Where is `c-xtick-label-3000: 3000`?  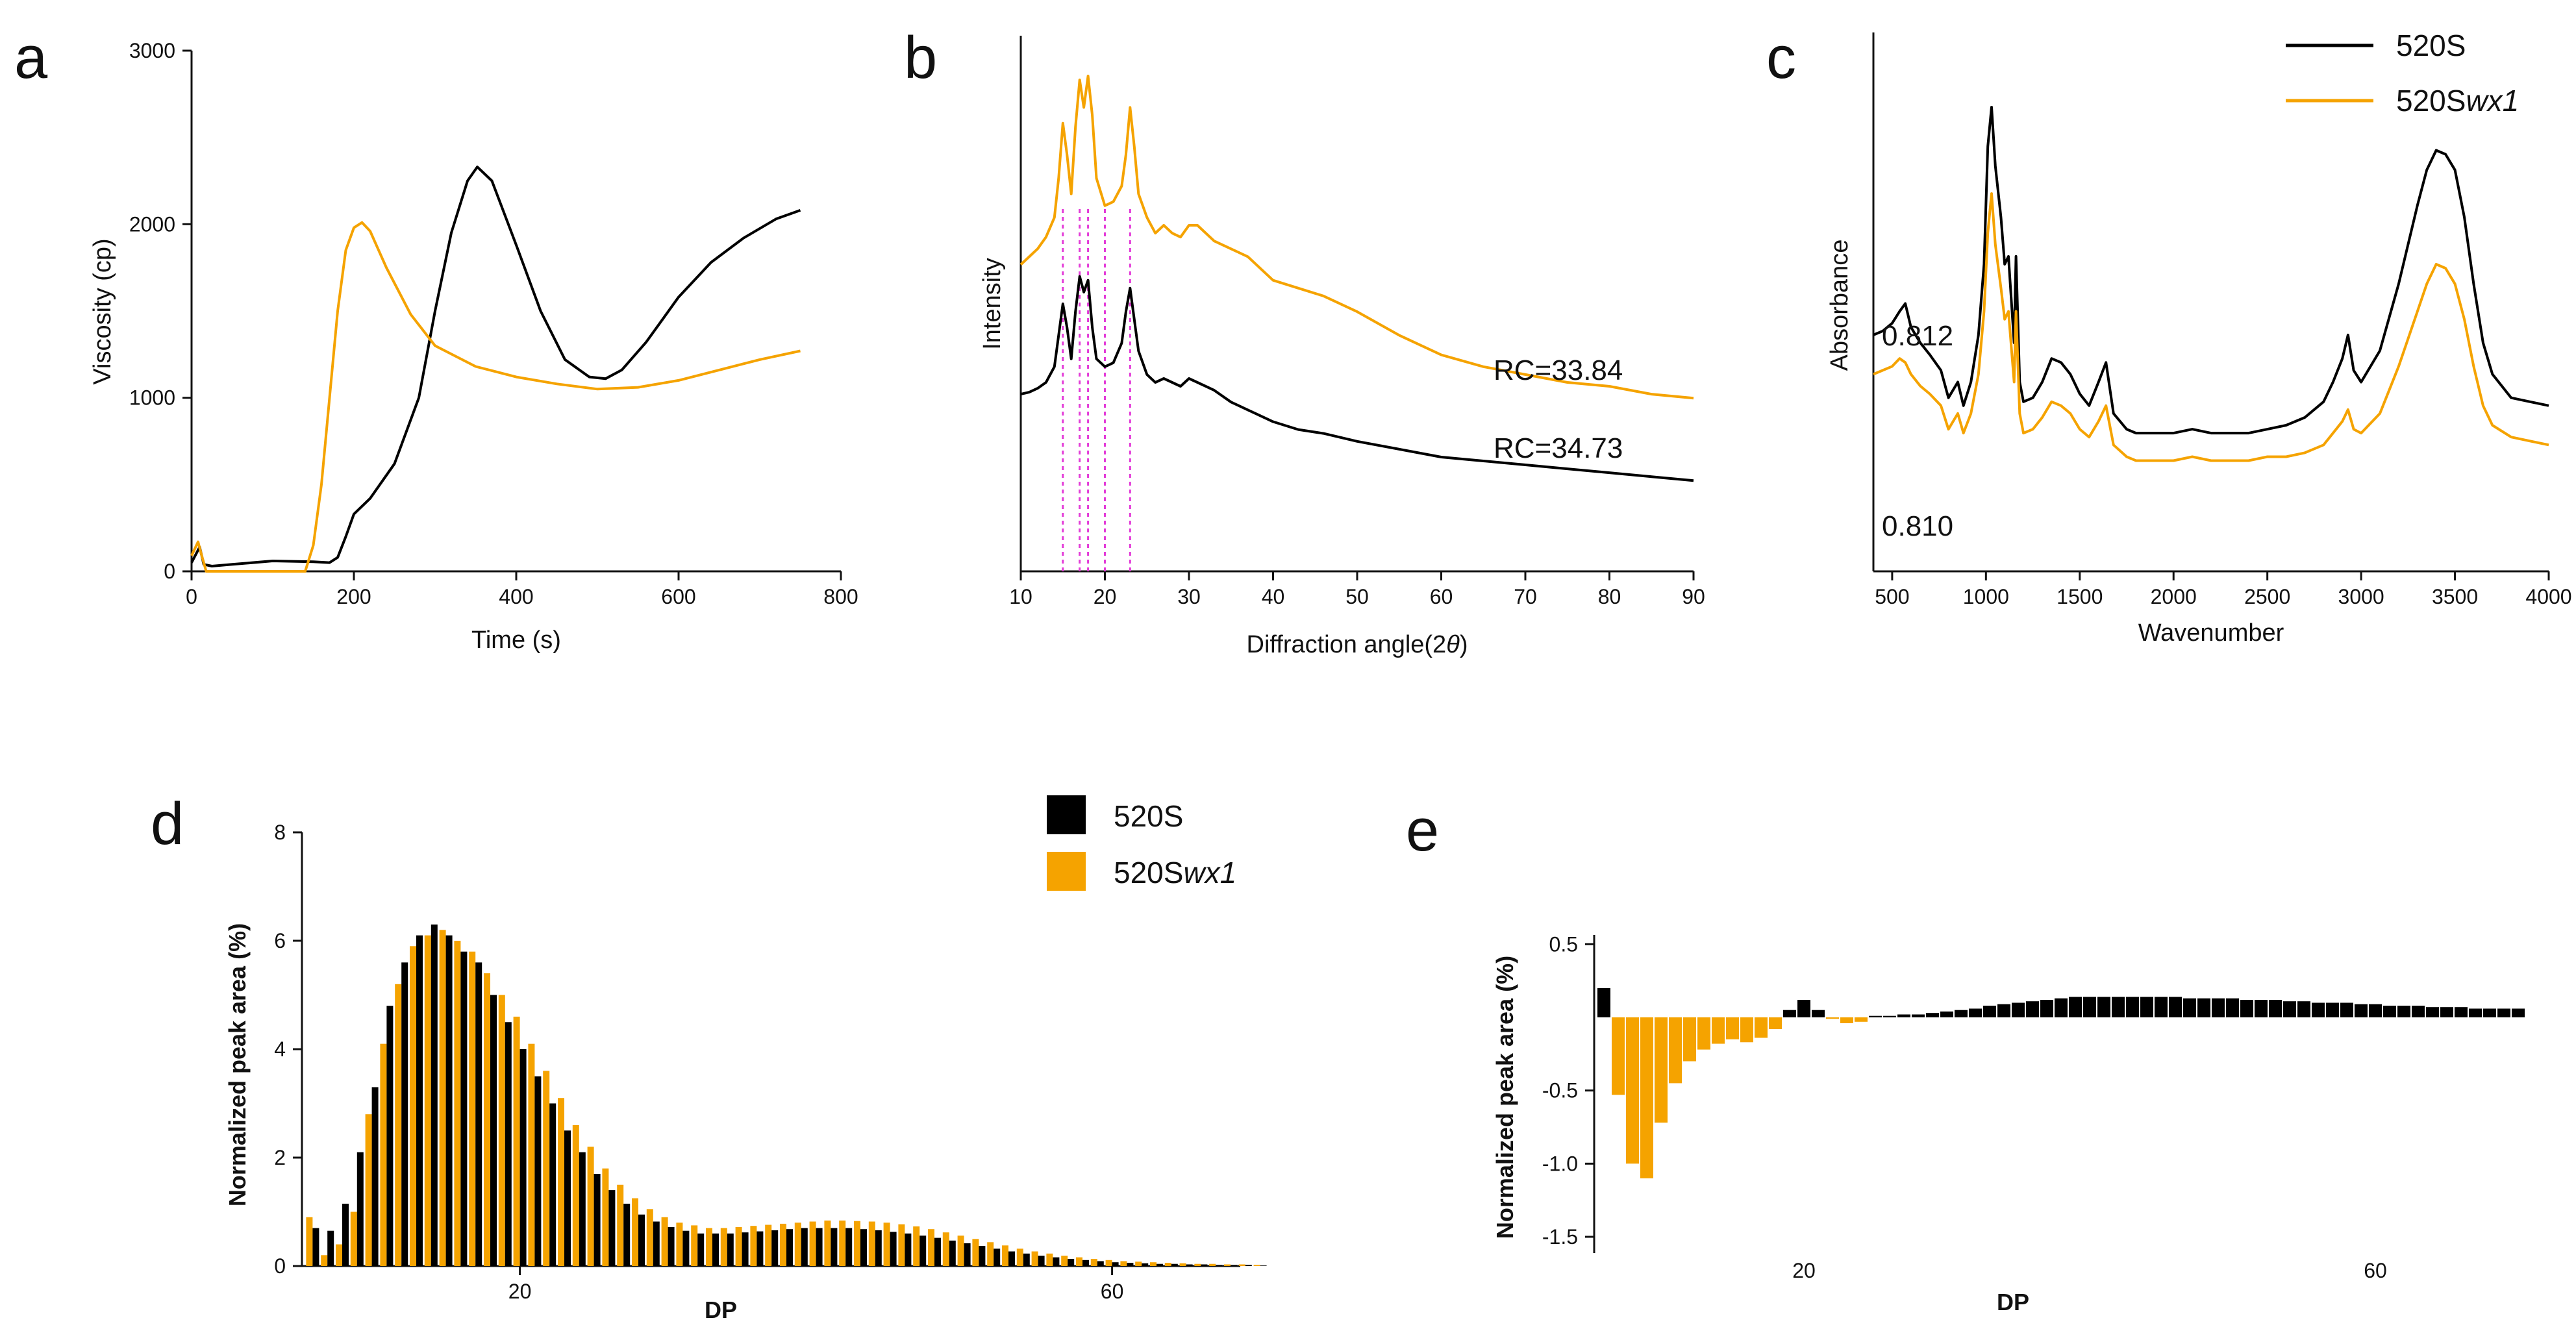 c-xtick-label-3000: 3000 is located at coordinates (2361, 596).